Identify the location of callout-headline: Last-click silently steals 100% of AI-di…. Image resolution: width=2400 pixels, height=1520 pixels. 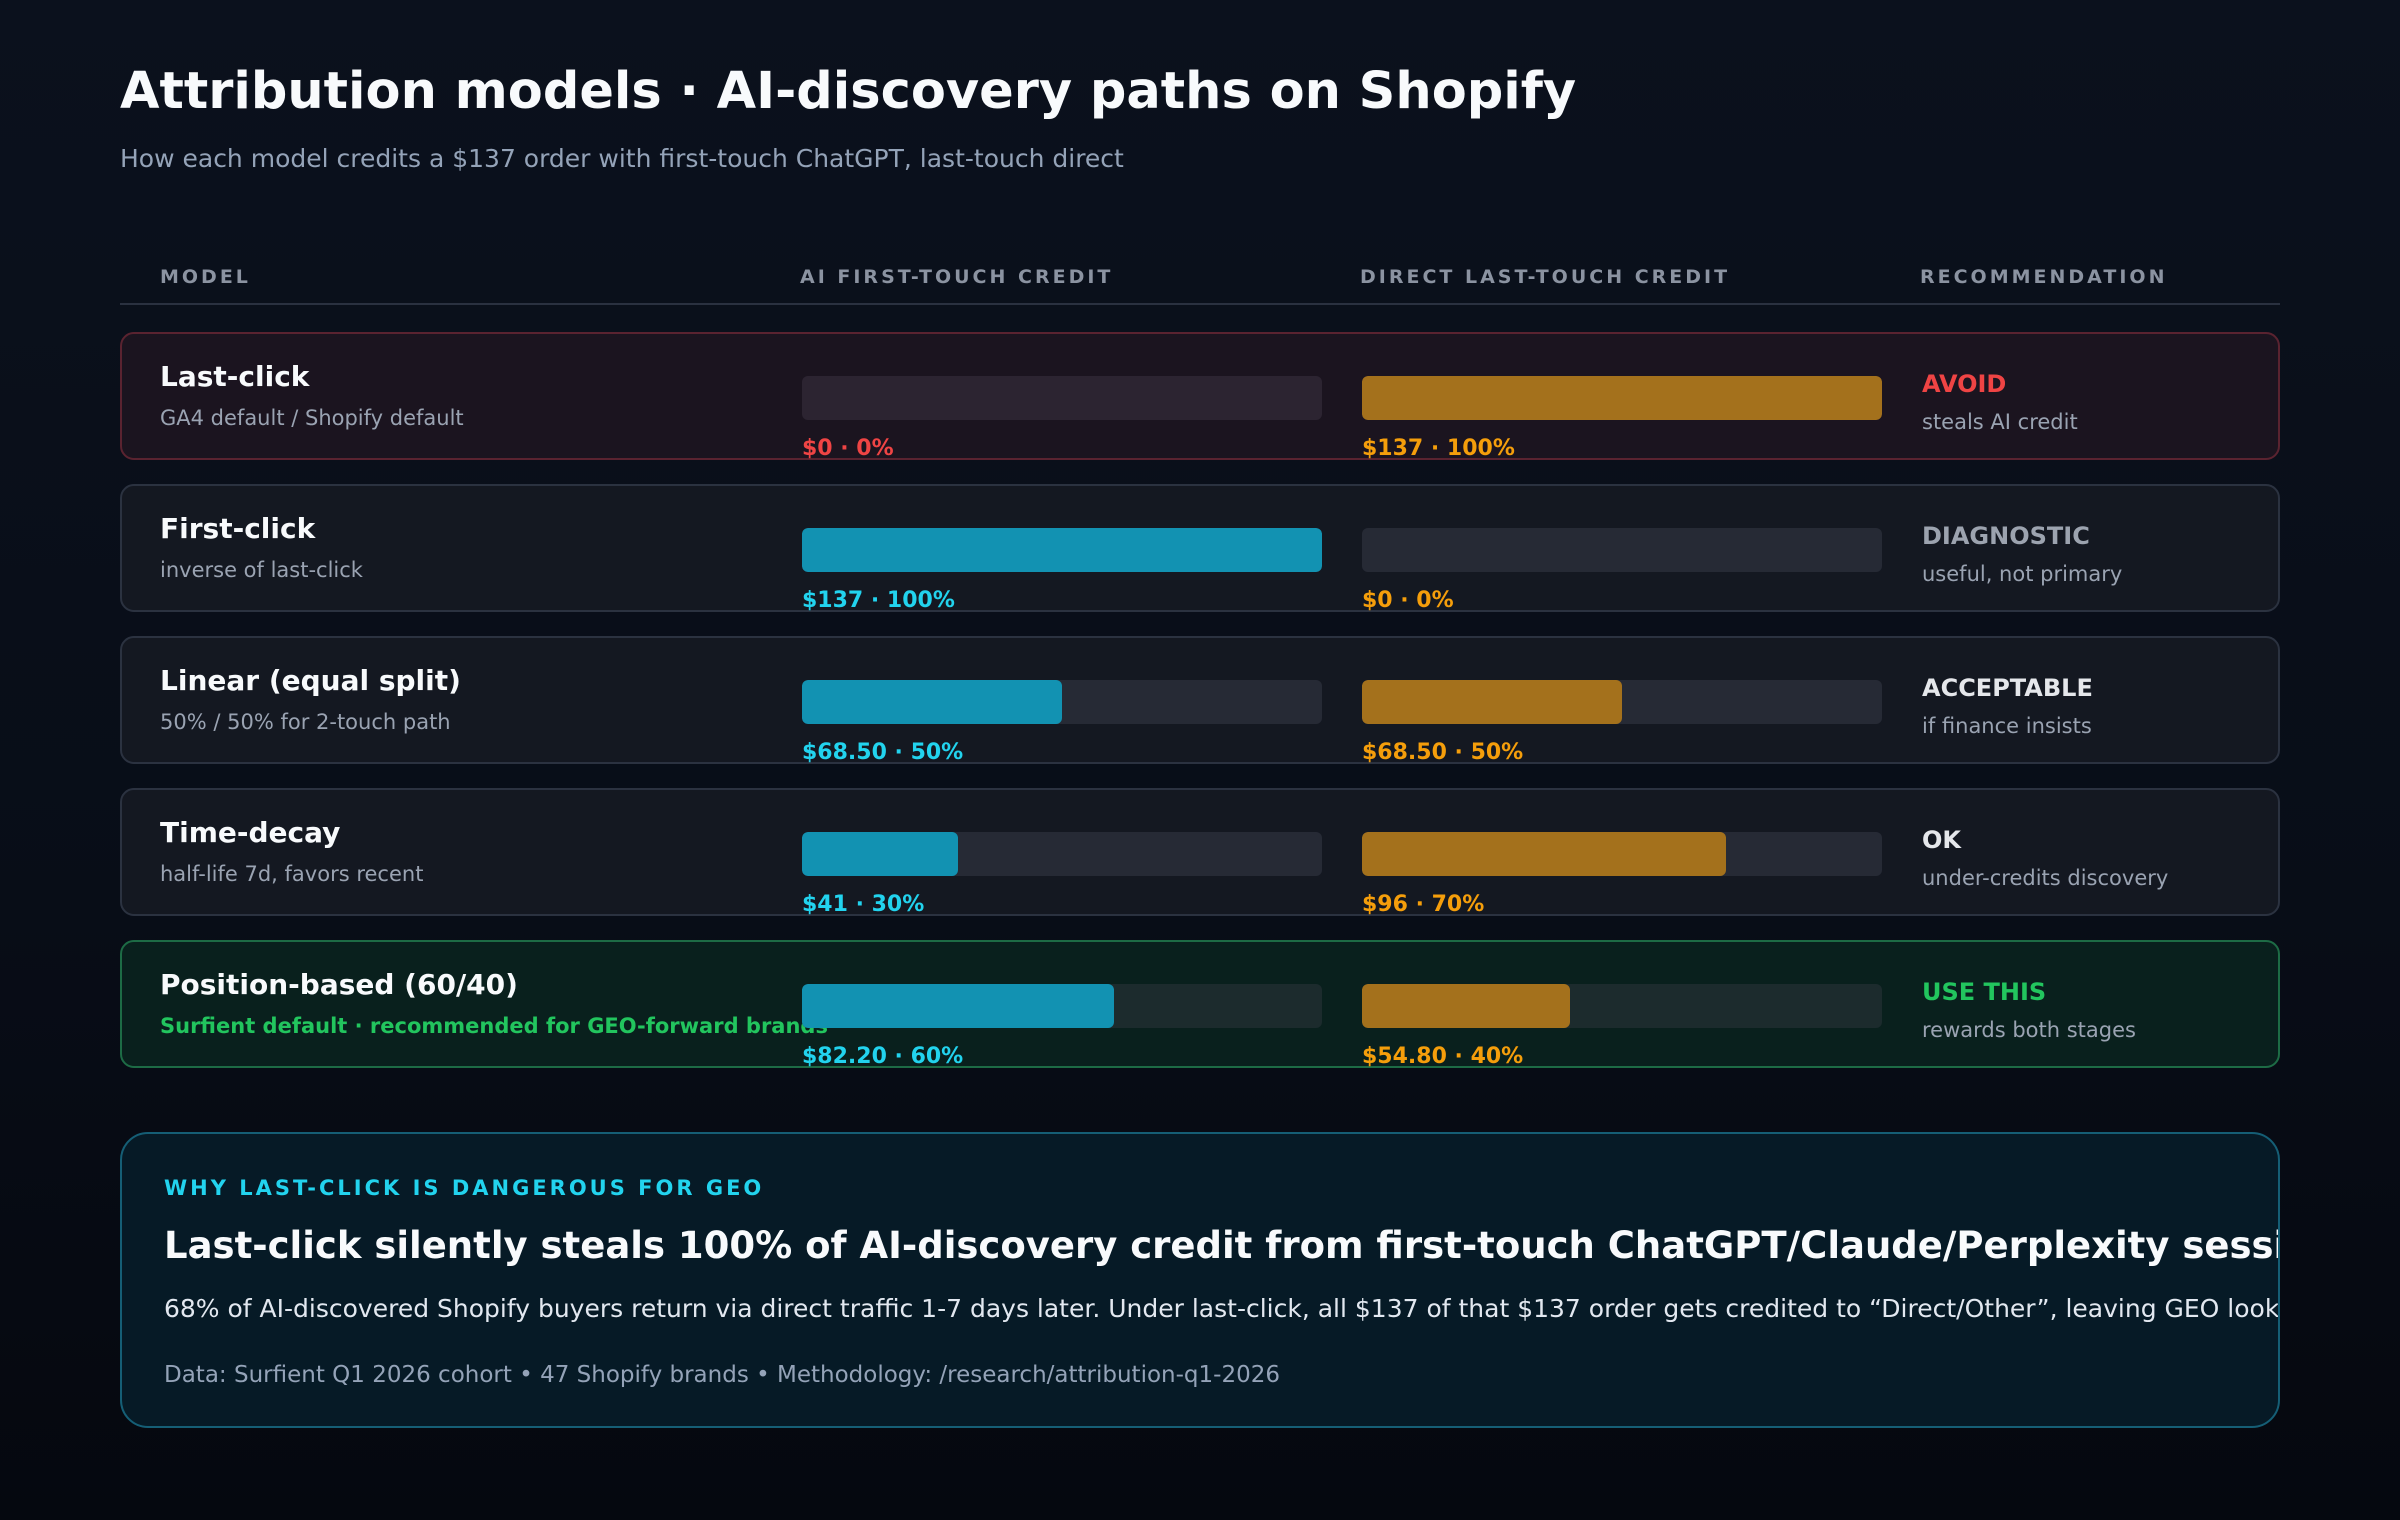
(1222, 1245).